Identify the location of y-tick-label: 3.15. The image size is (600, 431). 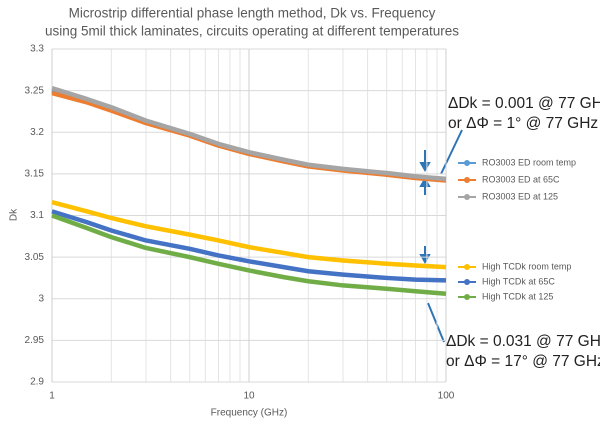
(35, 174).